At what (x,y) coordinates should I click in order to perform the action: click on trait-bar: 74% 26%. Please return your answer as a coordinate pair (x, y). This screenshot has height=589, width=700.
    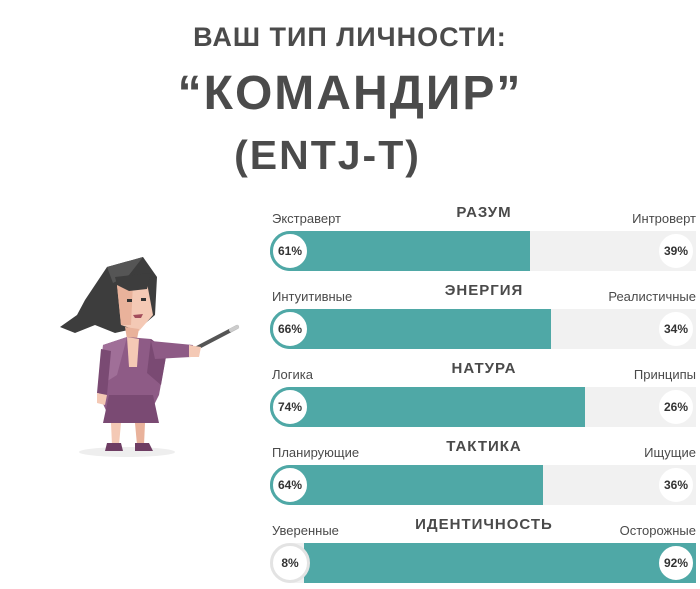
    Looking at the image, I should click on (483, 407).